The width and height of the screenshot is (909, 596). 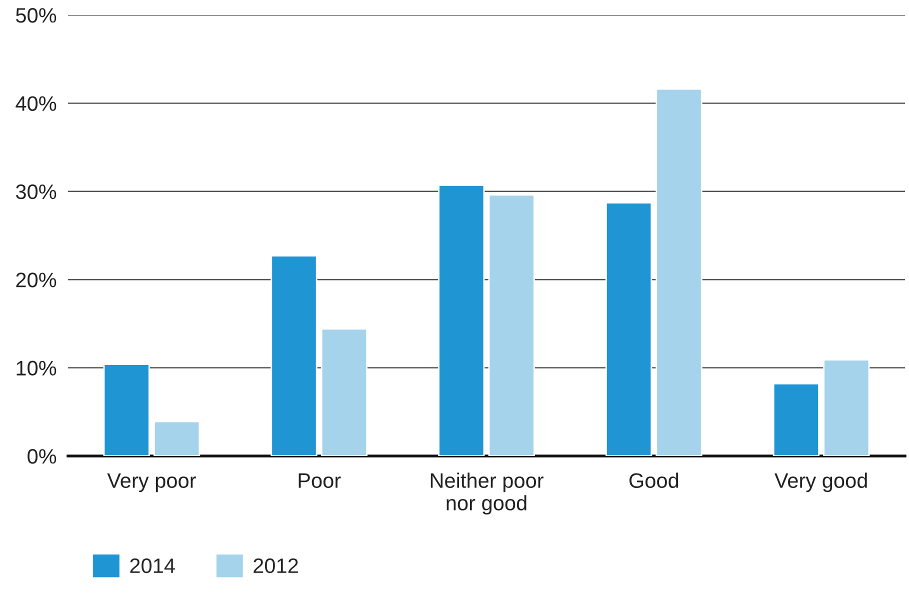 I want to click on y-tick-label: 50%, so click(x=36, y=15).